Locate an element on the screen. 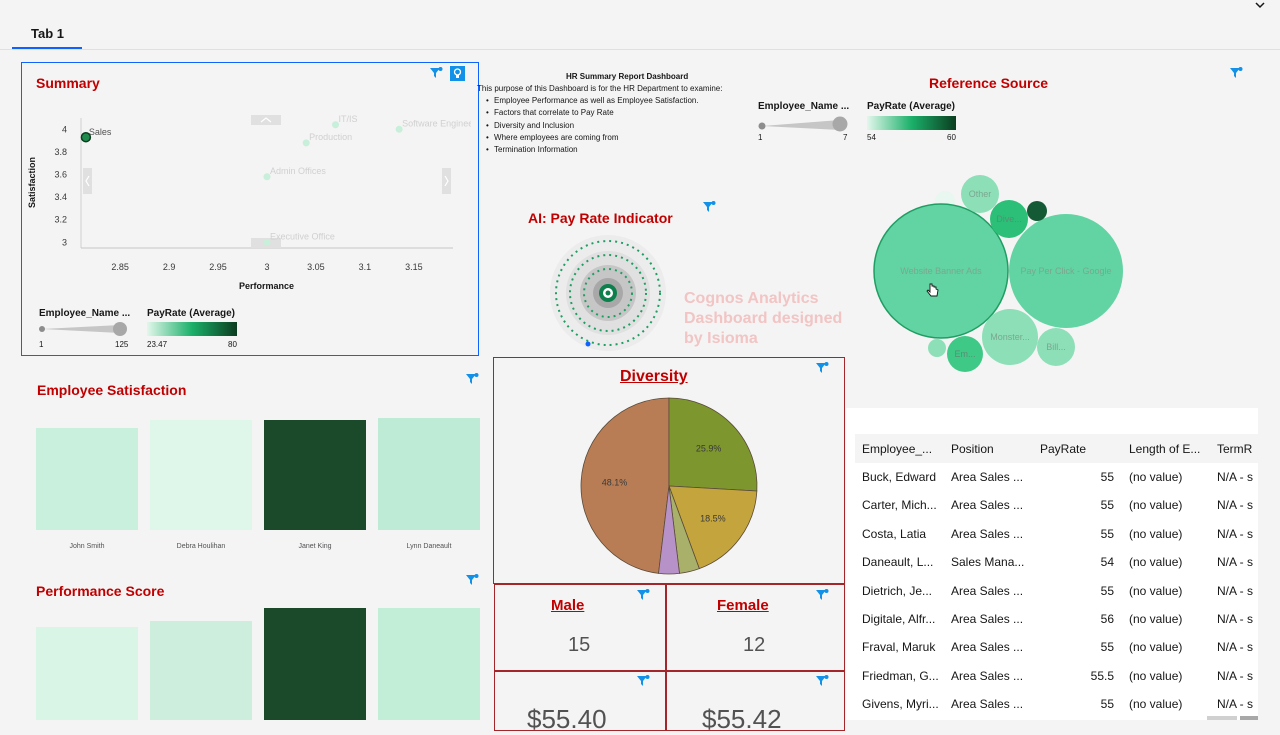 This screenshot has height=735, width=1280. summary-widget is located at coordinates (250, 209).